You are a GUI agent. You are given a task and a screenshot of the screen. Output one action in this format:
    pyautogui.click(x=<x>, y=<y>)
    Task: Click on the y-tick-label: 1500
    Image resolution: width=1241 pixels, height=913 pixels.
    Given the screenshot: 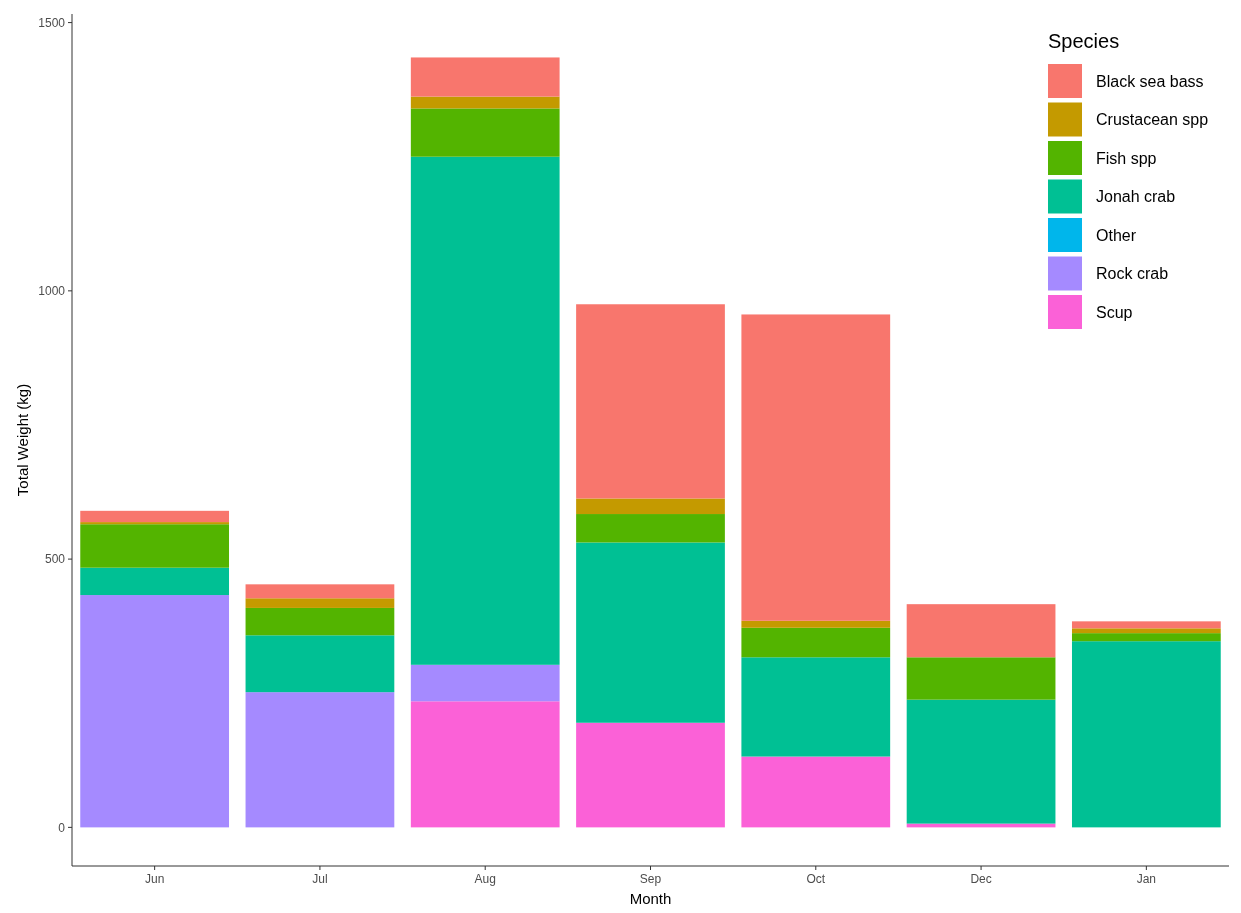 What is the action you would take?
    pyautogui.click(x=52, y=22)
    